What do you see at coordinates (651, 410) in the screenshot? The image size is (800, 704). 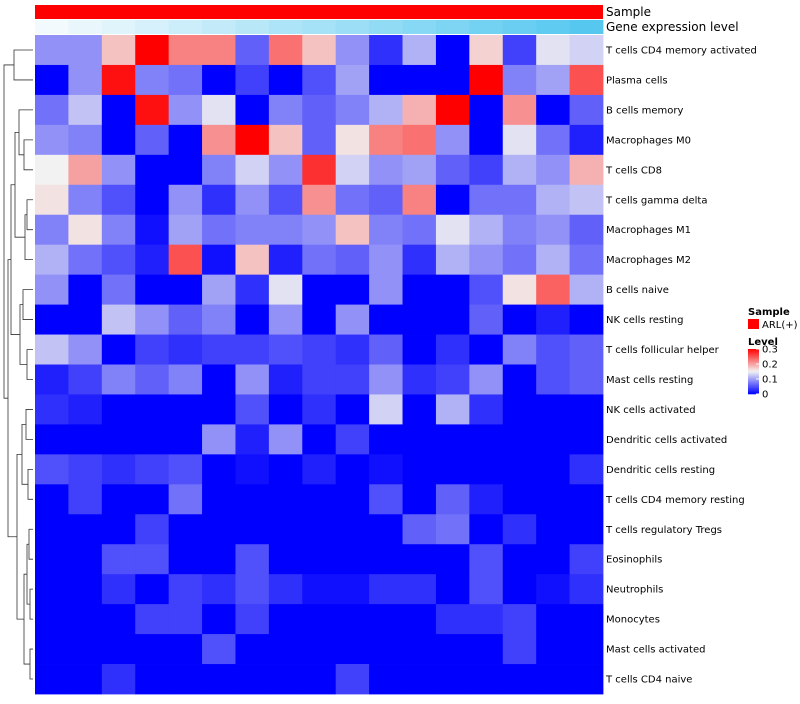 I see `row-label: NK cells activated` at bounding box center [651, 410].